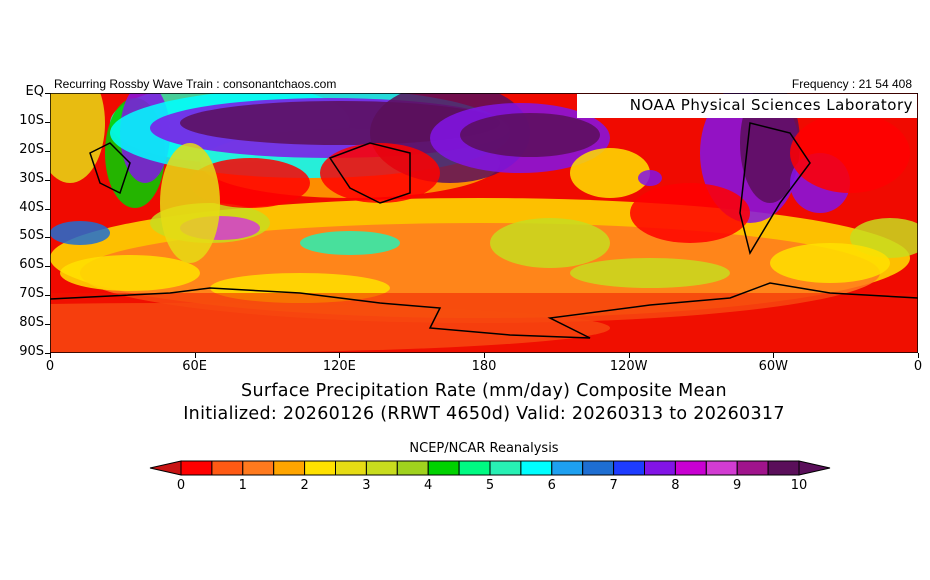 This screenshot has height=580, width=930. Describe the element at coordinates (304, 485) in the screenshot. I see `colorbar-tick-label: 2` at that location.